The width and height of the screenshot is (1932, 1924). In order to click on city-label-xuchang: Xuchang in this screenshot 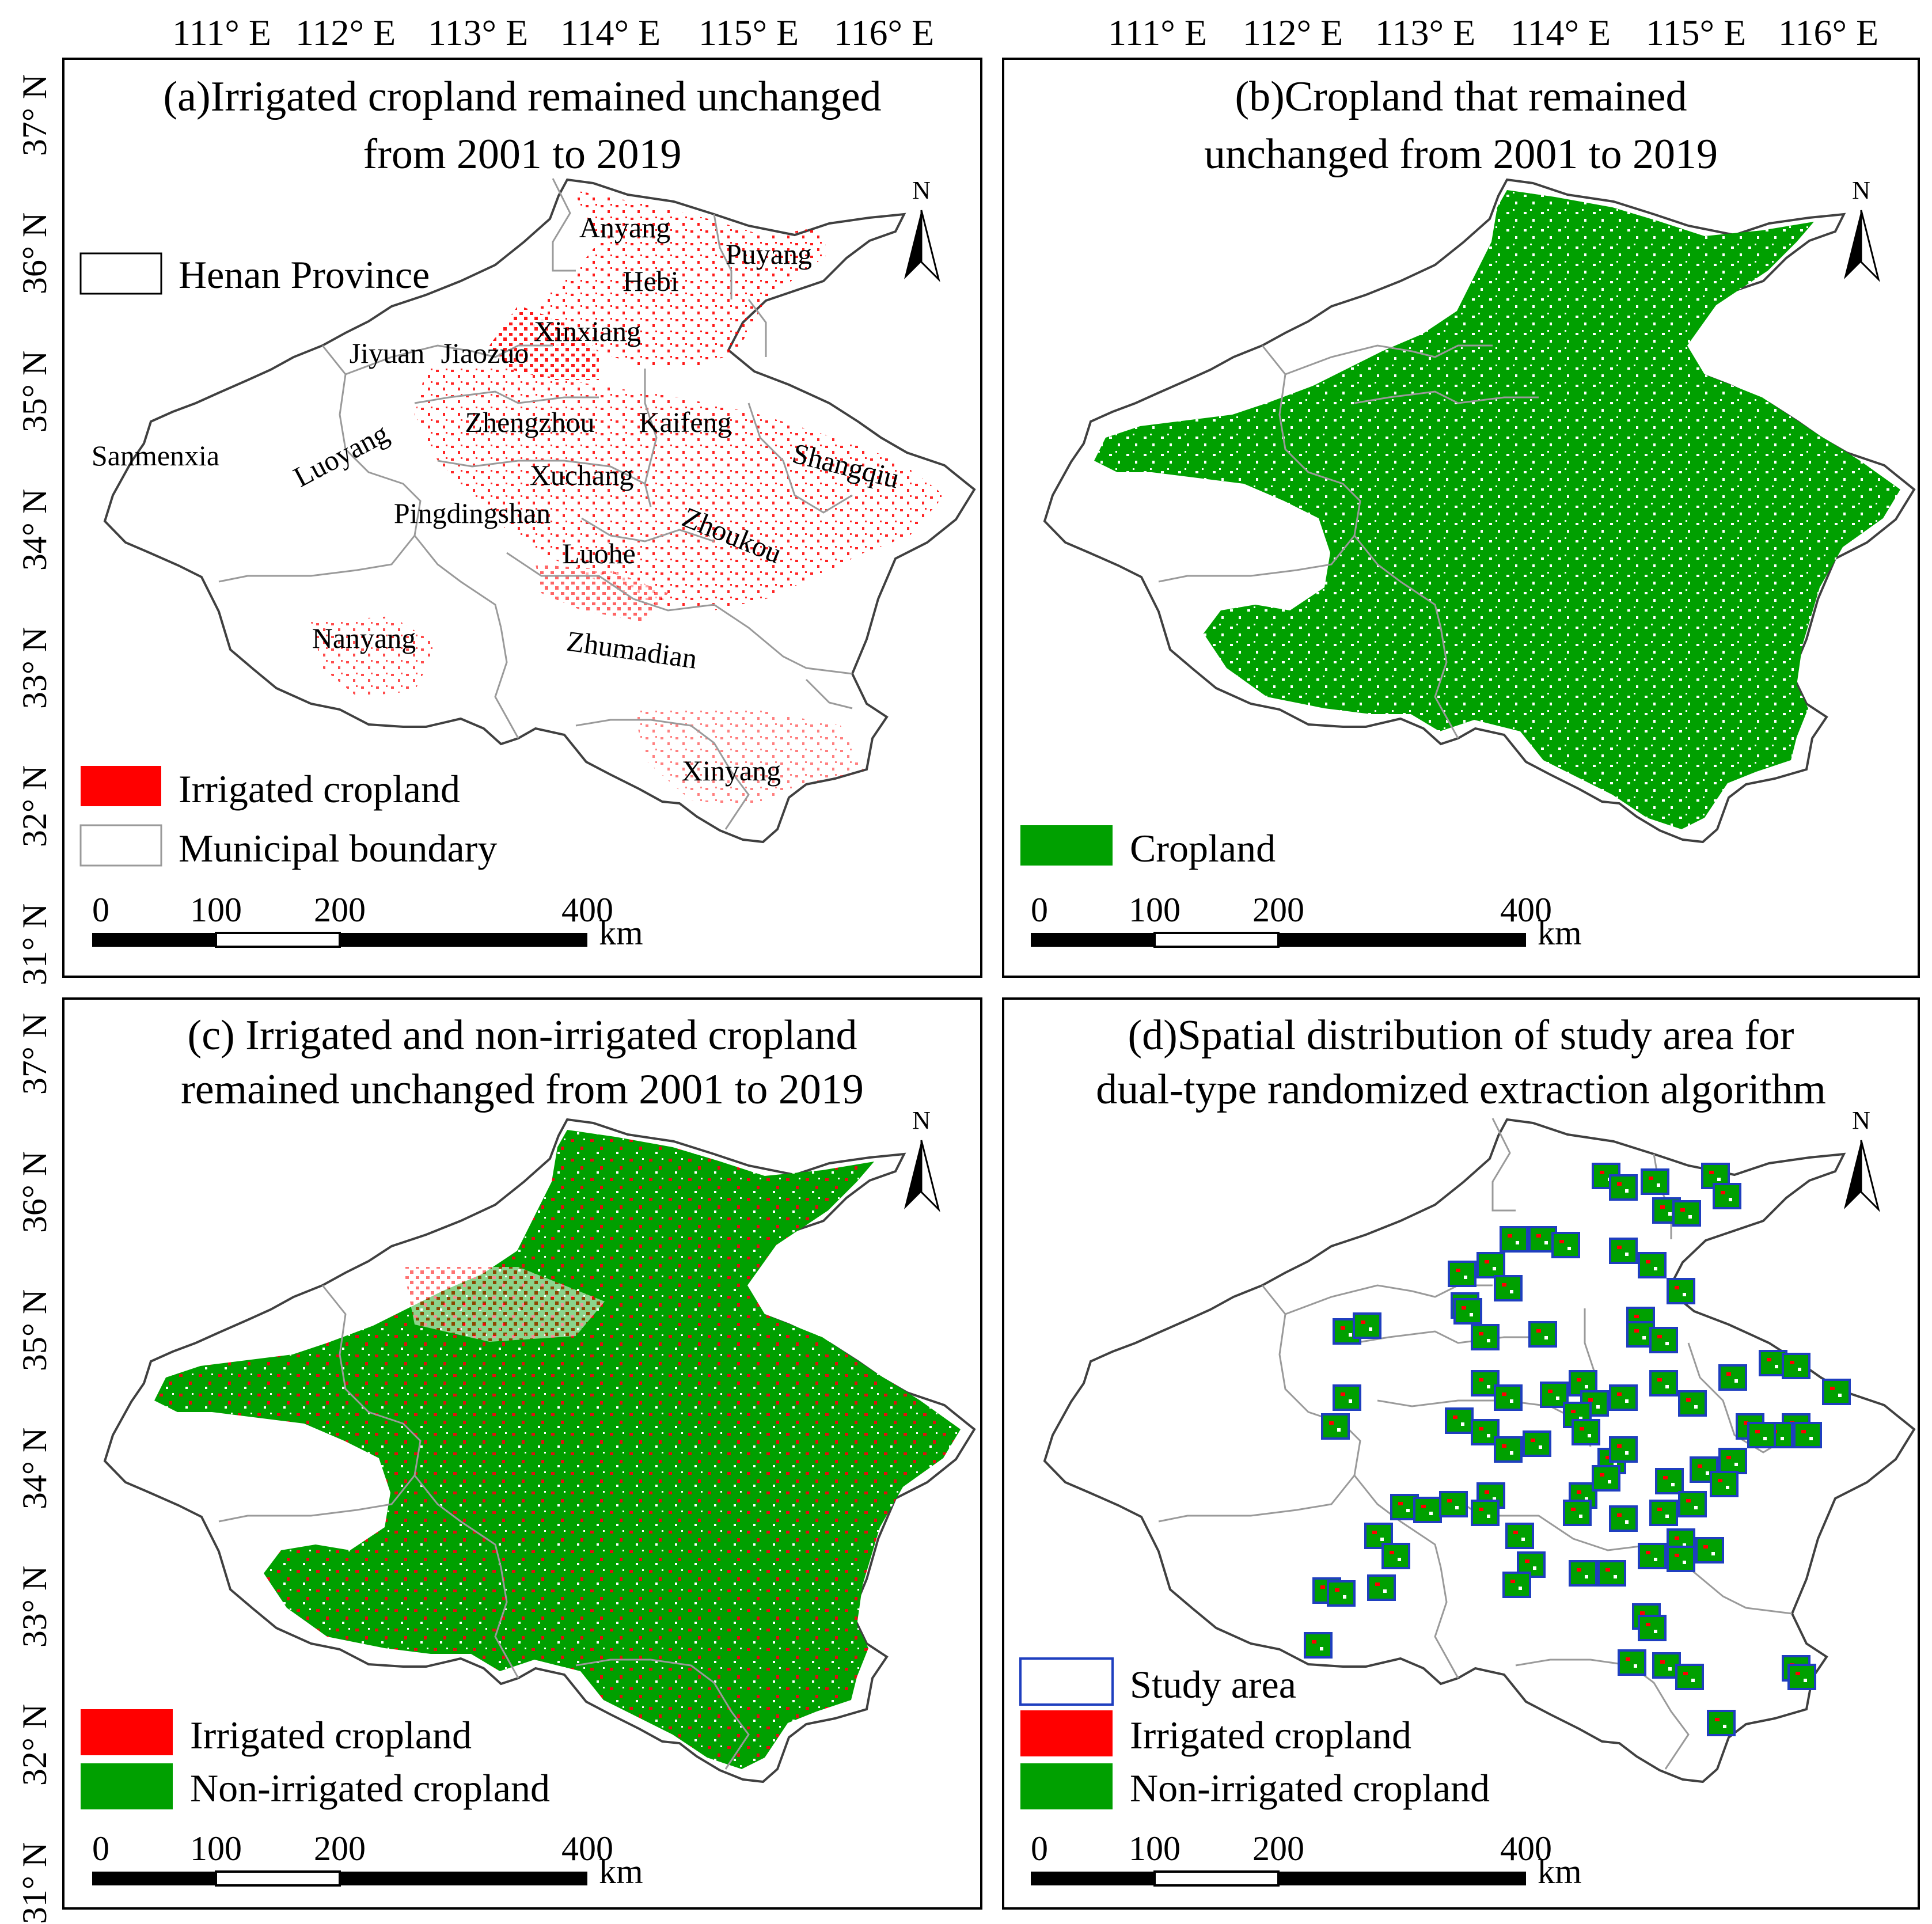, I will do `click(582, 475)`.